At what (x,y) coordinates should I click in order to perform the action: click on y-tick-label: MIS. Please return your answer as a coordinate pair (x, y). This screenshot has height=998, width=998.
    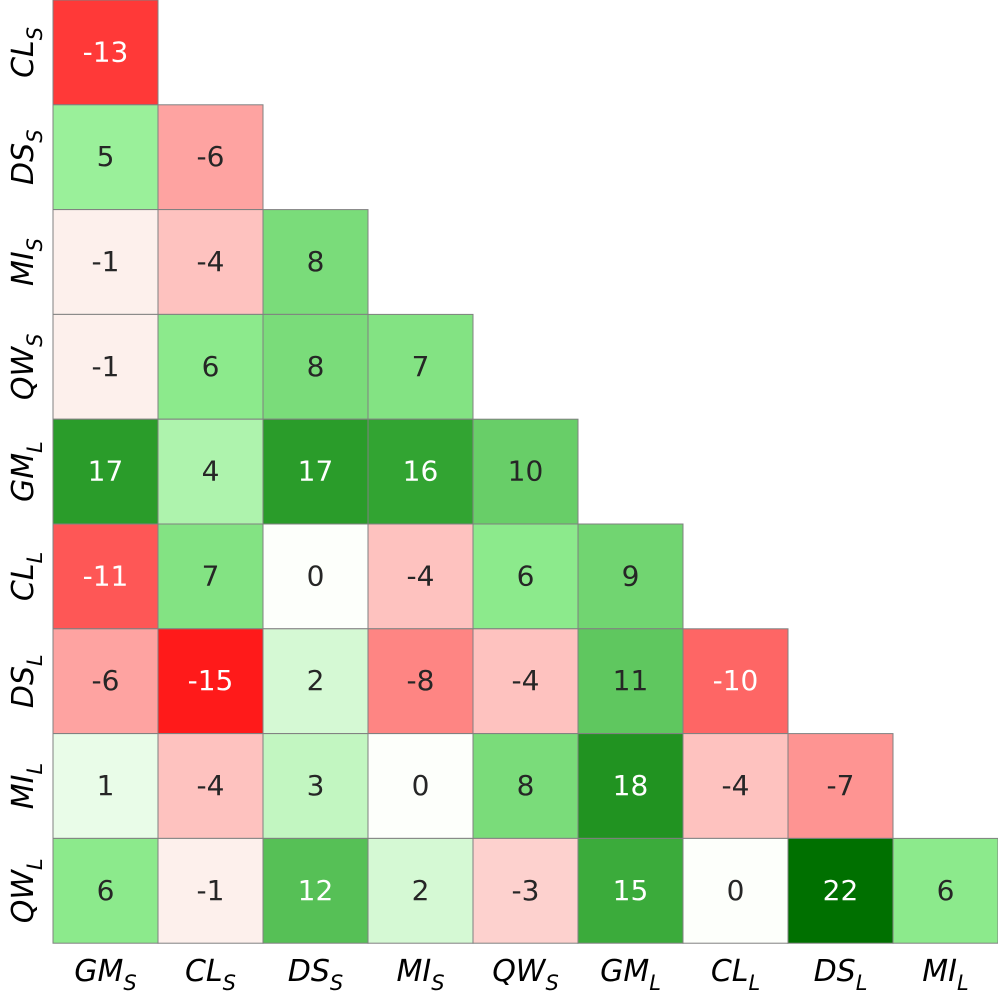
    Looking at the image, I should click on (27, 262).